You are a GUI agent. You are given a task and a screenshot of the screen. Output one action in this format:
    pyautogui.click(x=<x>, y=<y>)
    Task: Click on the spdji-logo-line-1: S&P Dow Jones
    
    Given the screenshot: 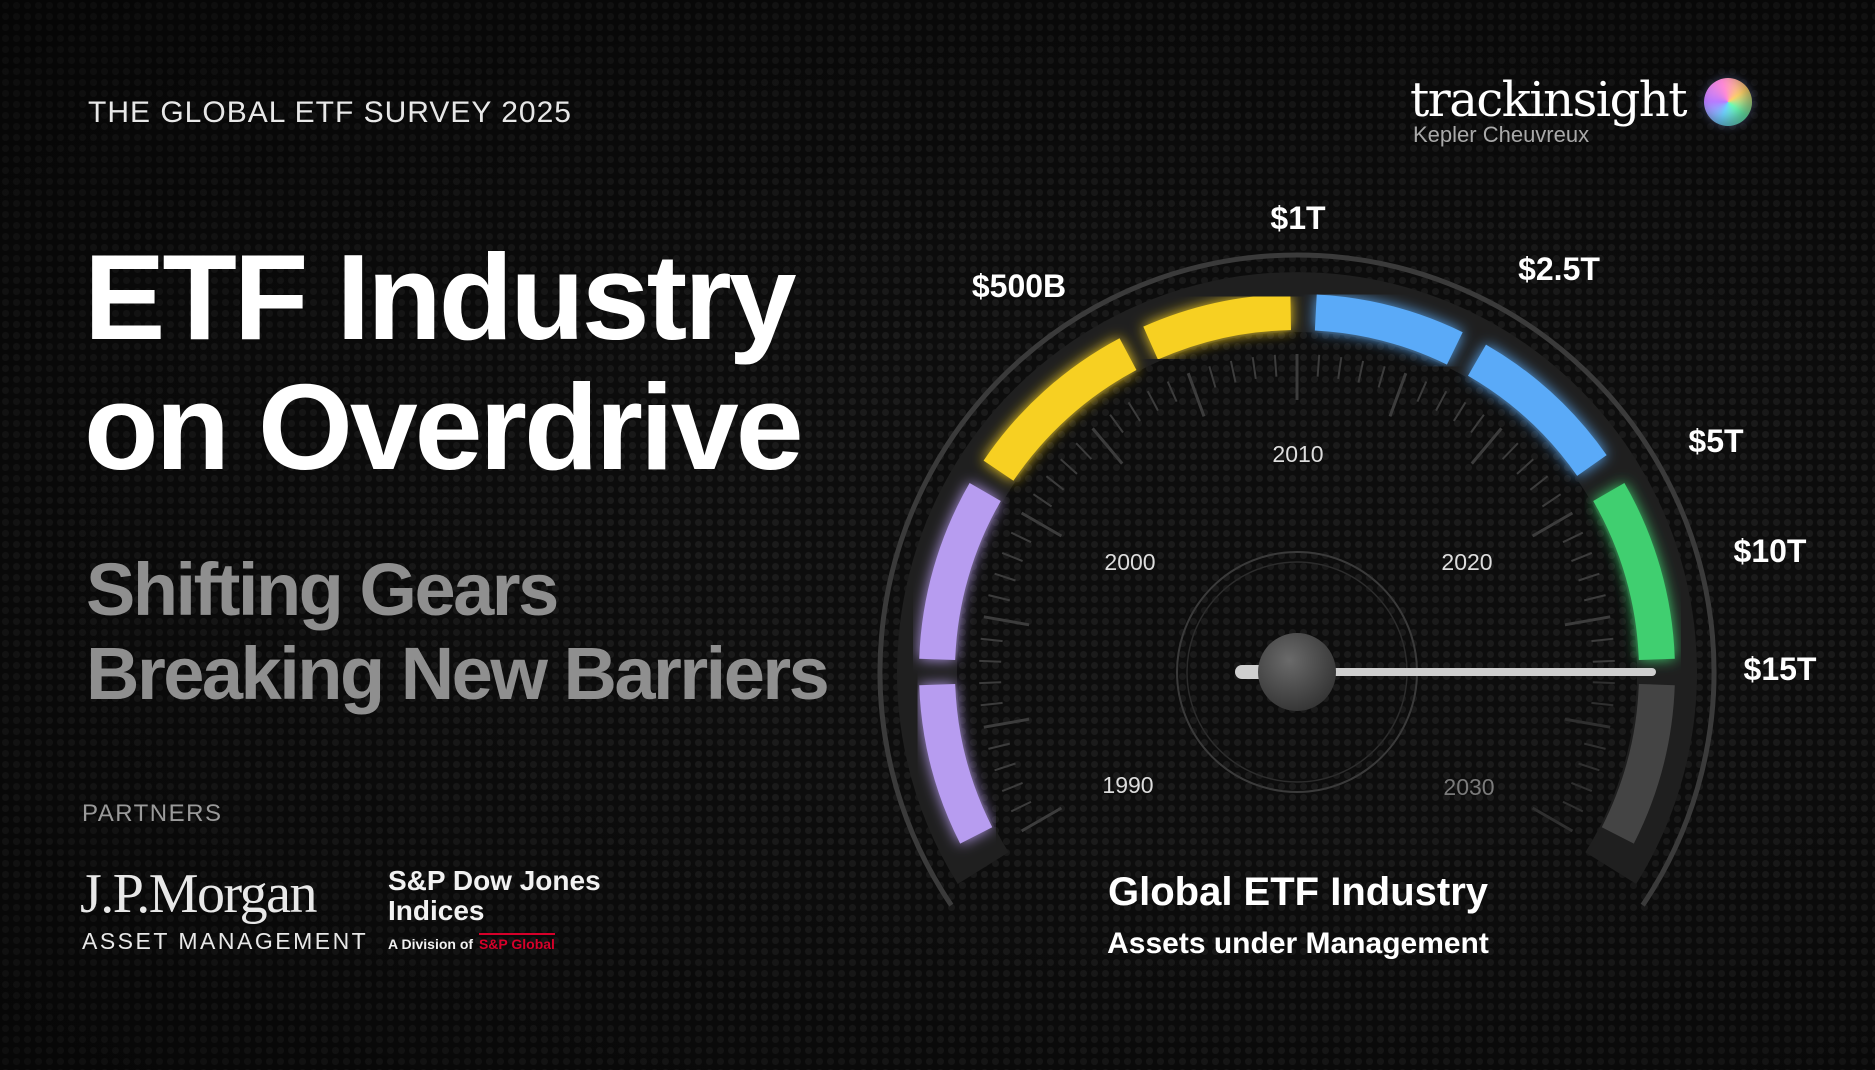 What is the action you would take?
    pyautogui.click(x=494, y=880)
    